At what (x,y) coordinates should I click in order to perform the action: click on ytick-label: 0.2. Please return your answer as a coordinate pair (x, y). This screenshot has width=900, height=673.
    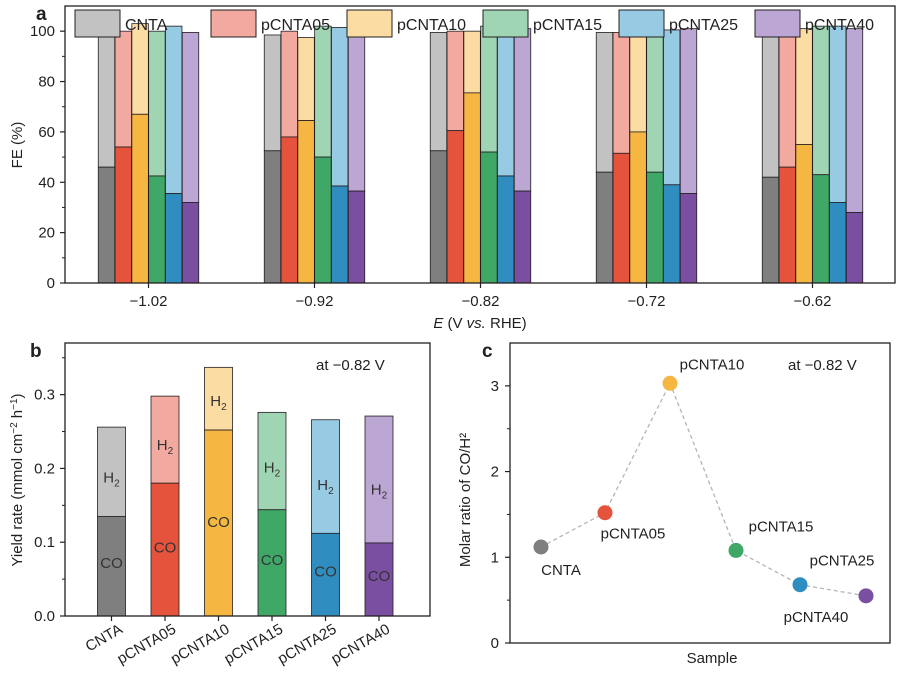
    Looking at the image, I should click on (44, 468).